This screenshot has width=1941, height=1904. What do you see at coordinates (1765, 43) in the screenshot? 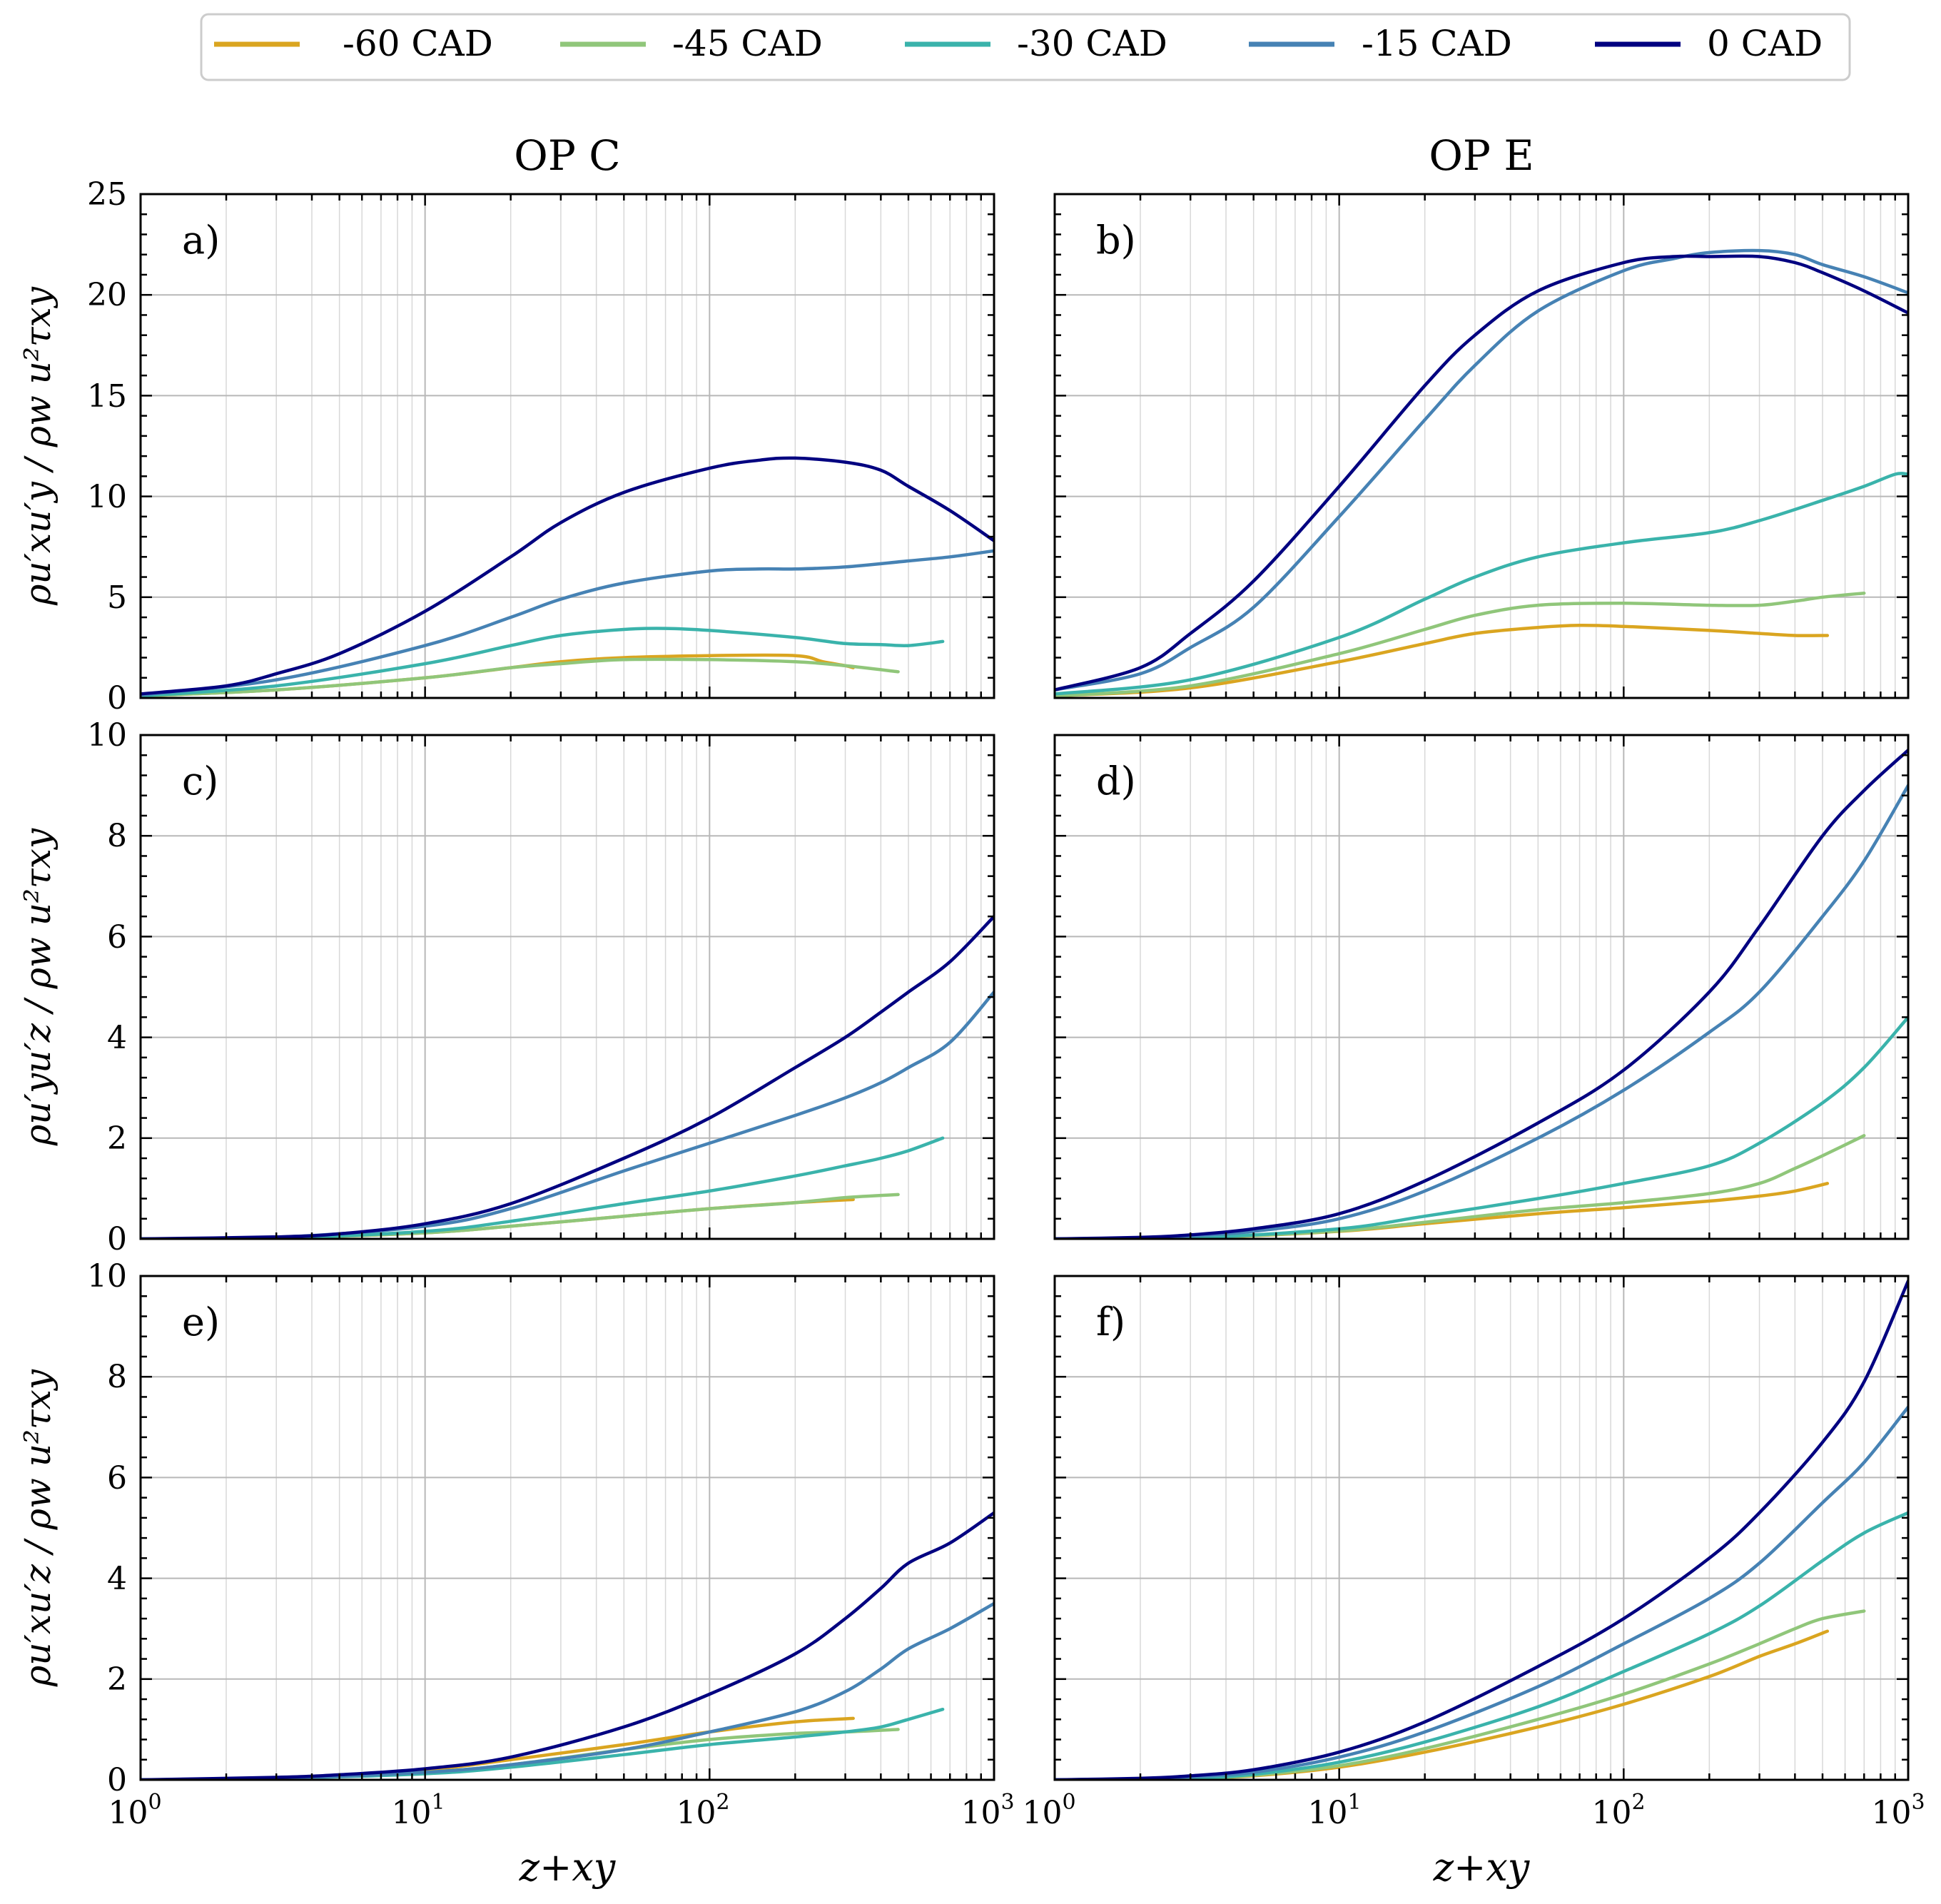
I see `legend-label-0: 0 CAD` at bounding box center [1765, 43].